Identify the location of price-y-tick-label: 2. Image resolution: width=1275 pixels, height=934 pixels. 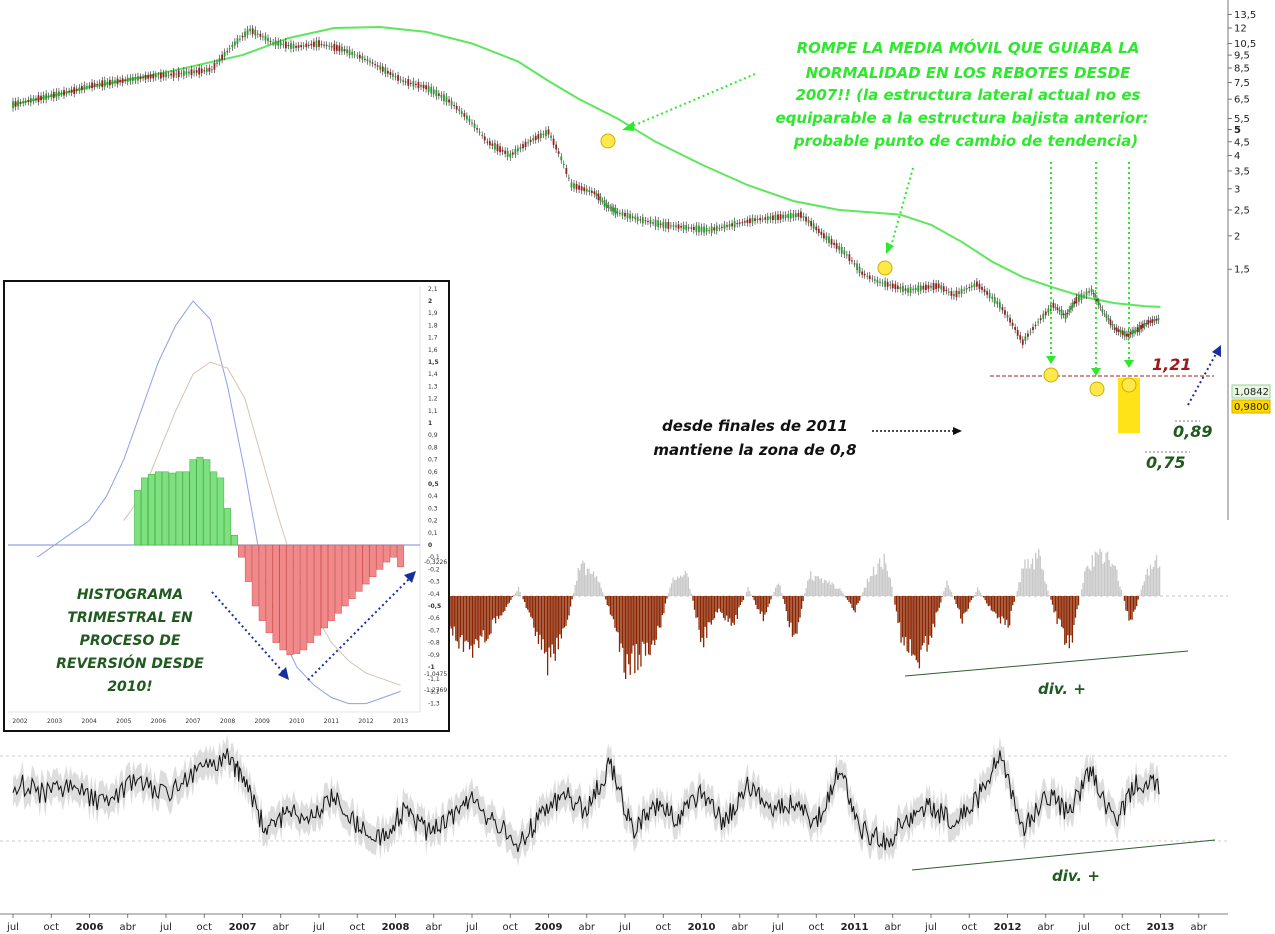
(1237, 236).